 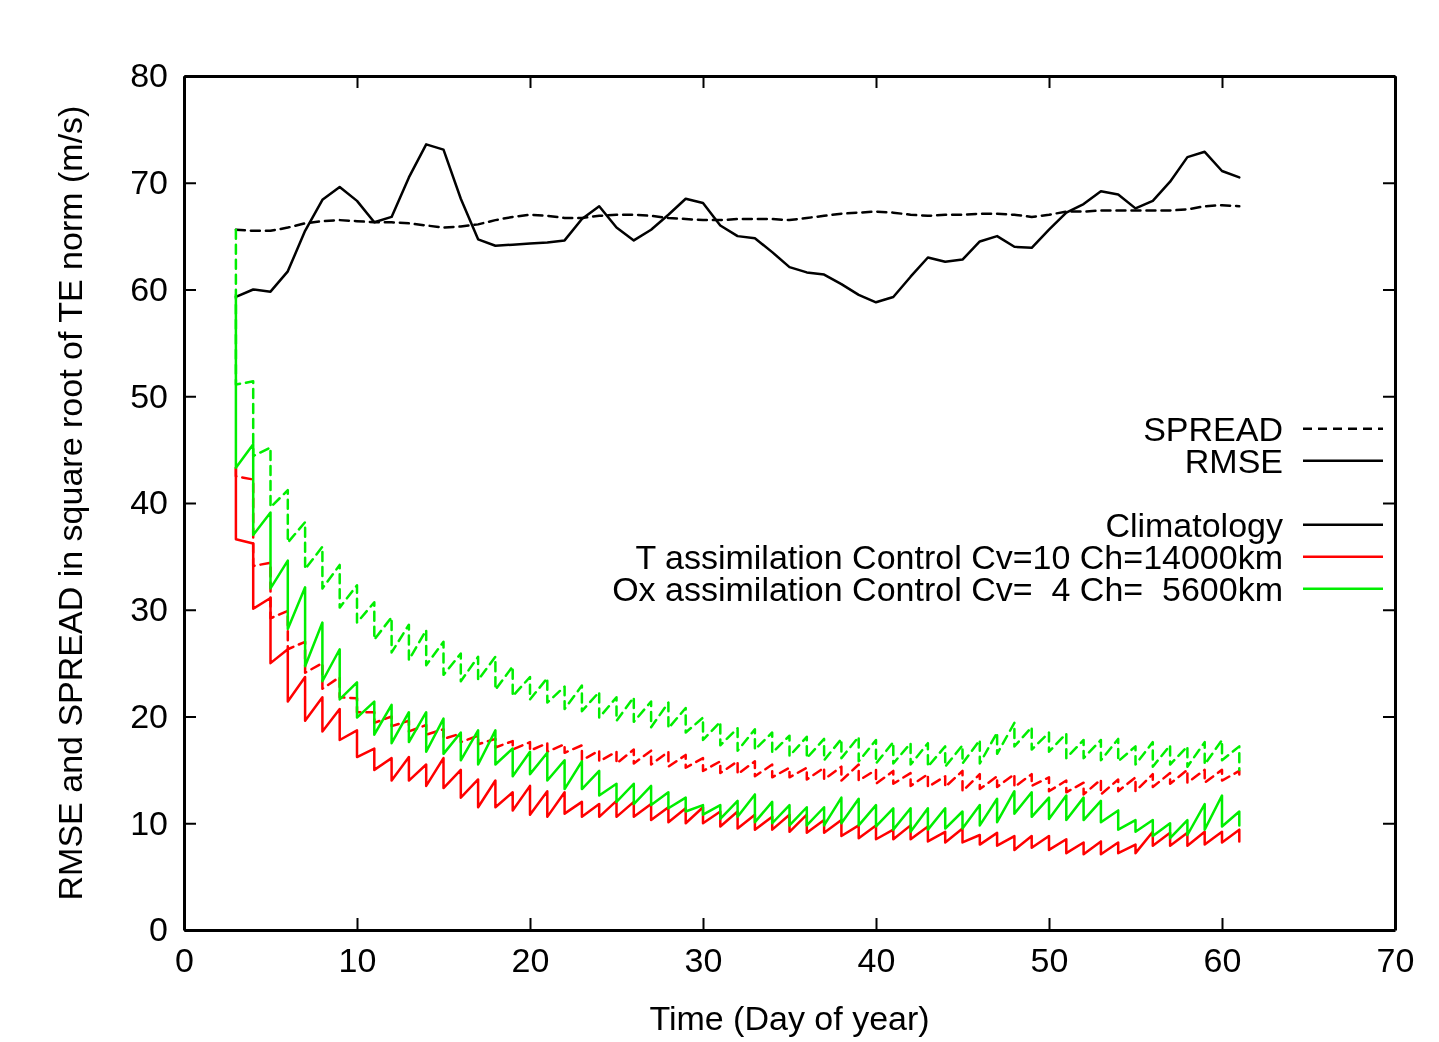 What do you see at coordinates (1395, 960) in the screenshot?
I see `x-tick-label: 70` at bounding box center [1395, 960].